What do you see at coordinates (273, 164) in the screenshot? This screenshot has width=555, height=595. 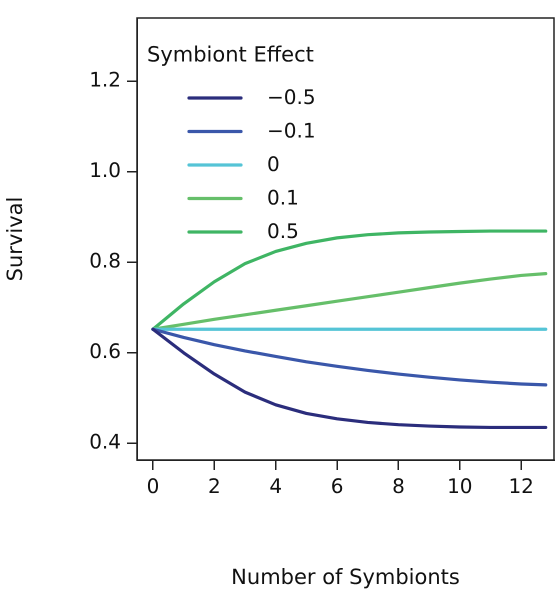 I see `legend-label: 0` at bounding box center [273, 164].